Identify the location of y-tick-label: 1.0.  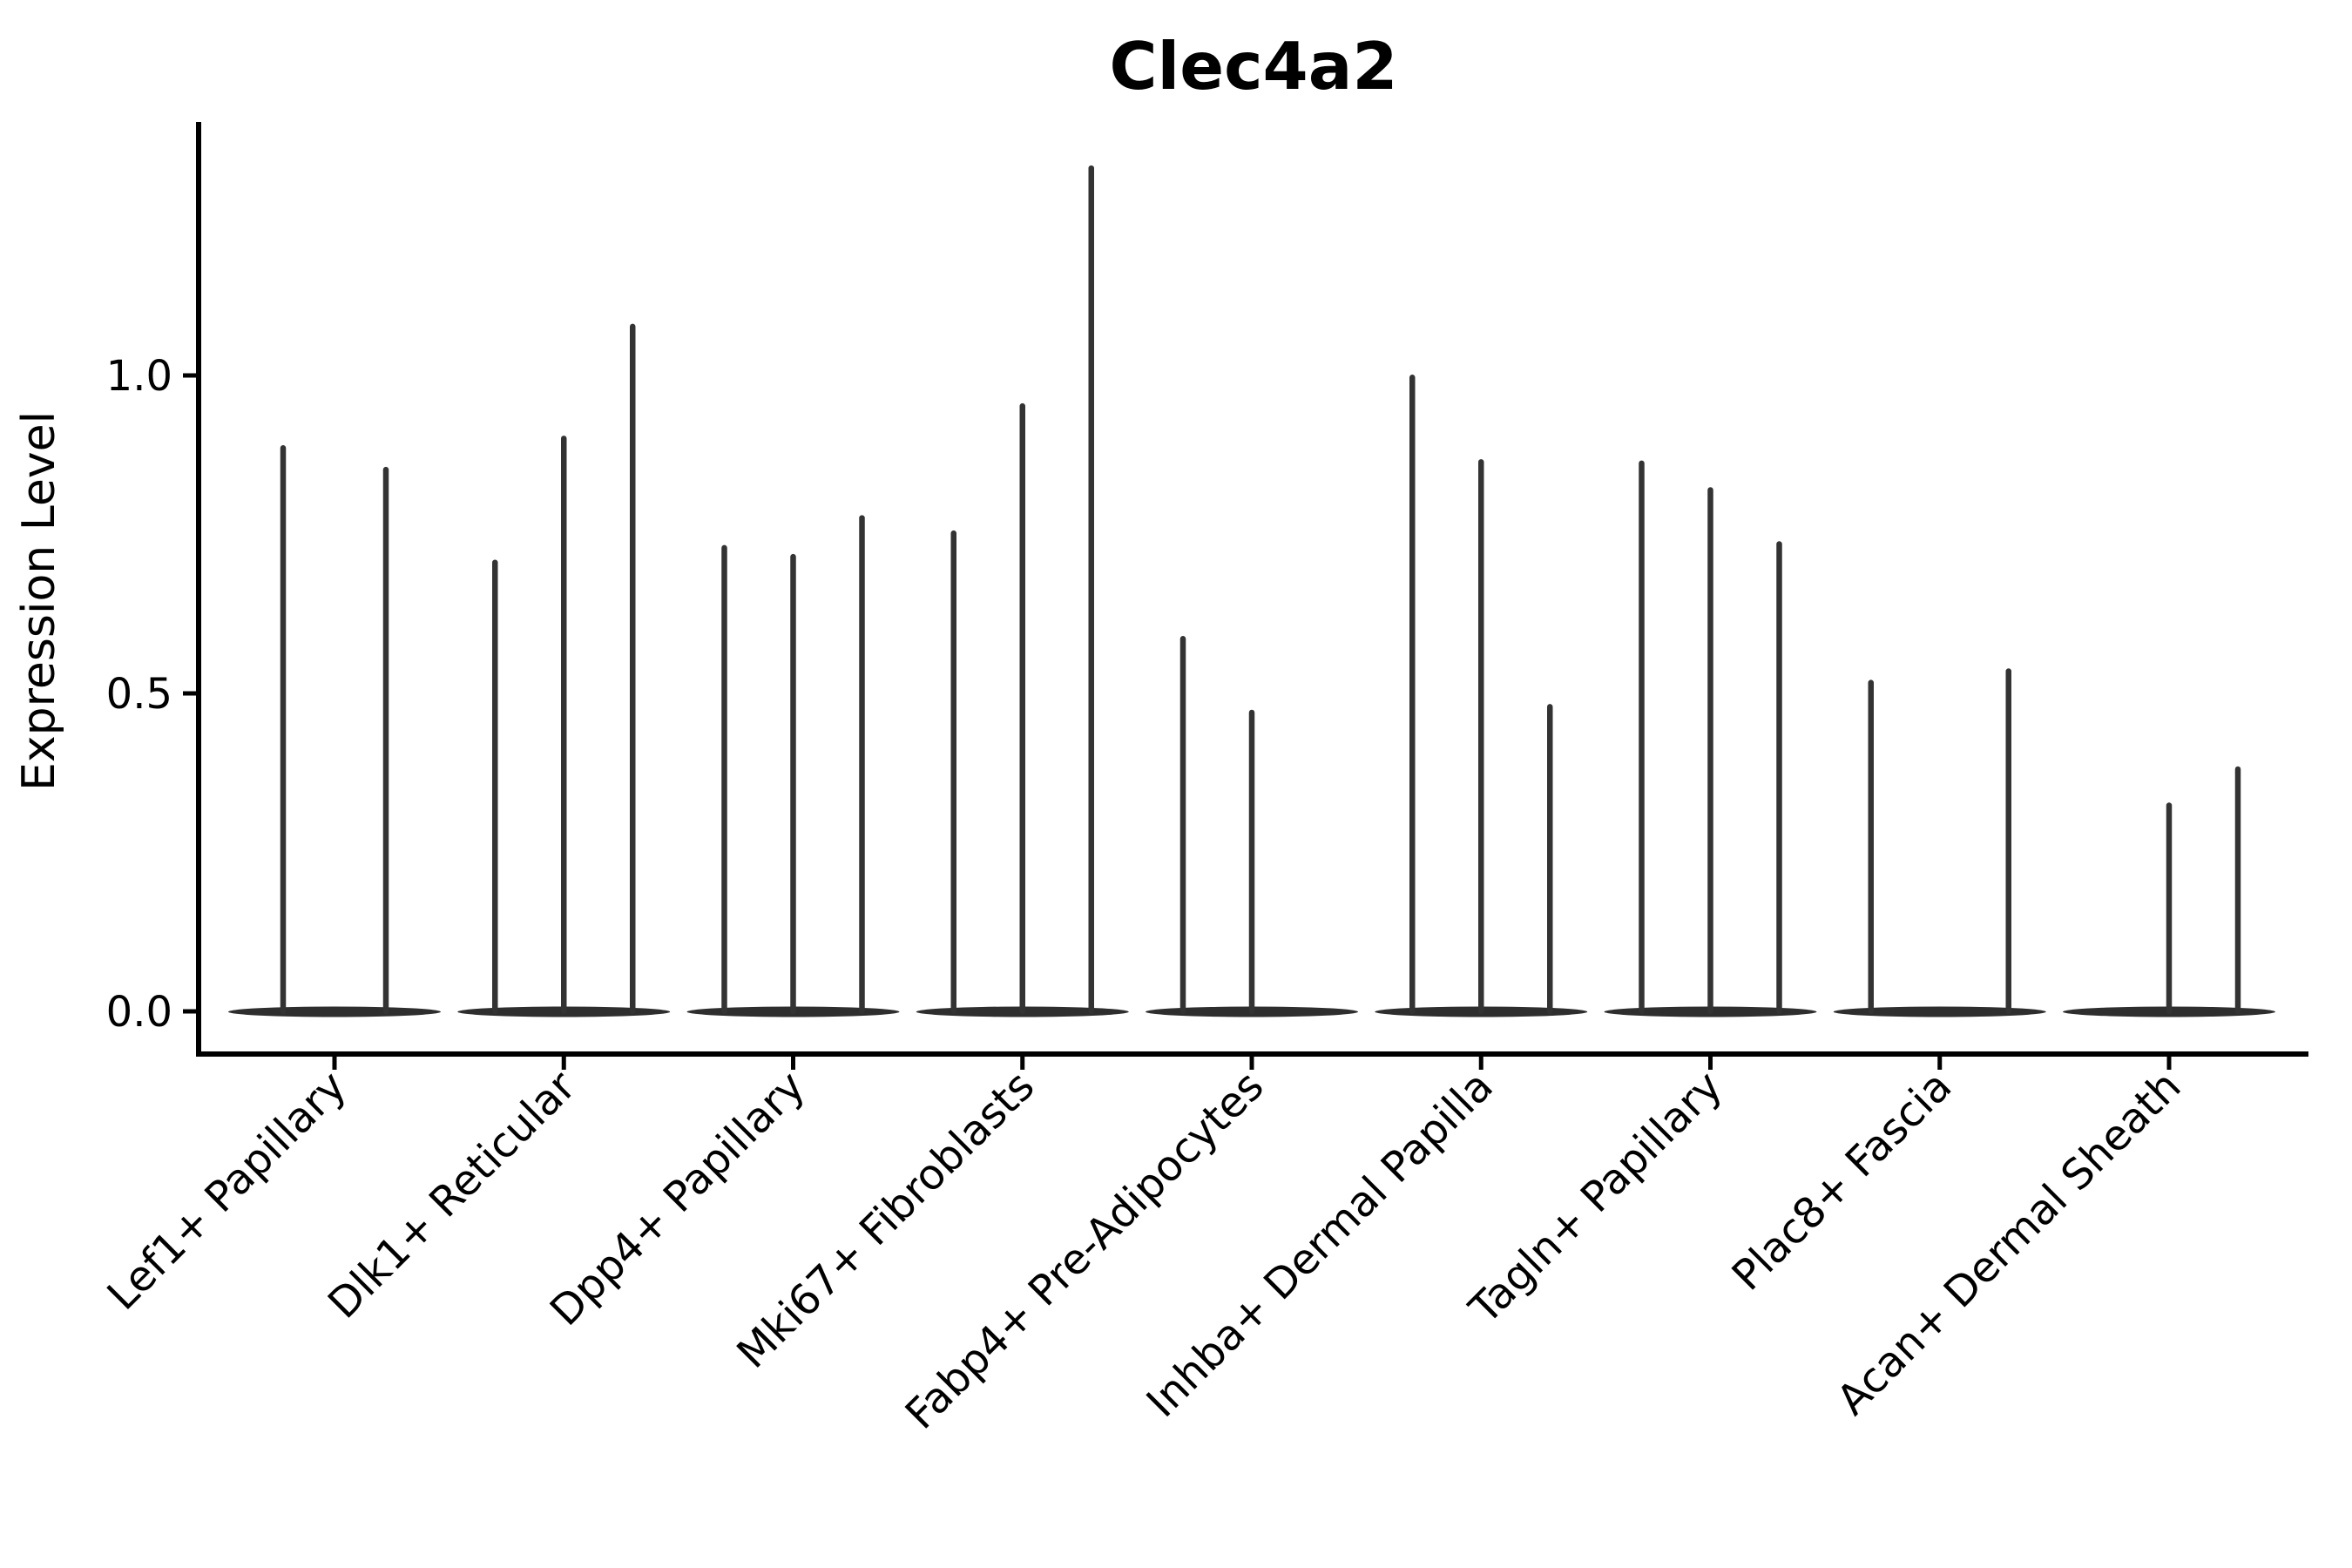
(139, 376).